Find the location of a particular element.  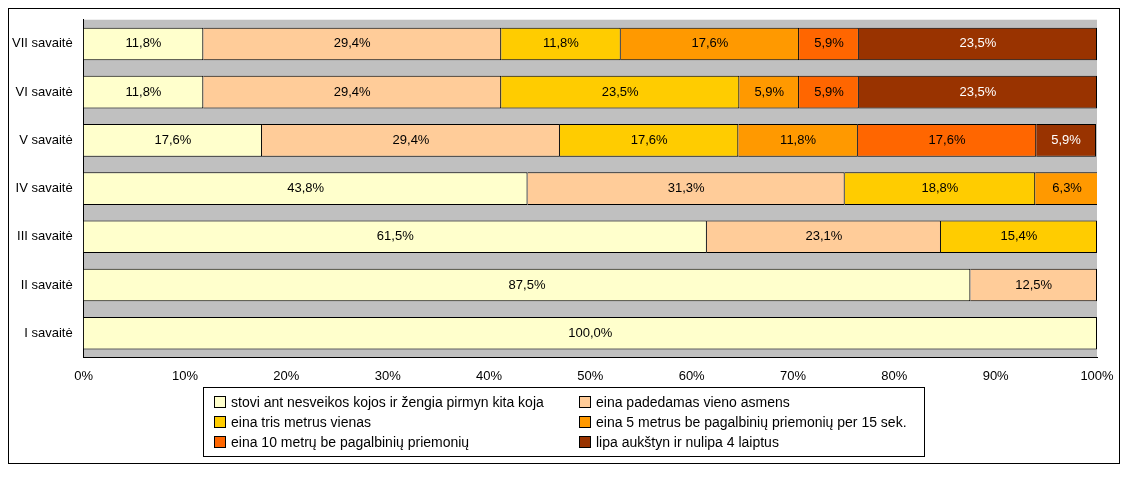

data-label: 18,8% is located at coordinates (940, 188).